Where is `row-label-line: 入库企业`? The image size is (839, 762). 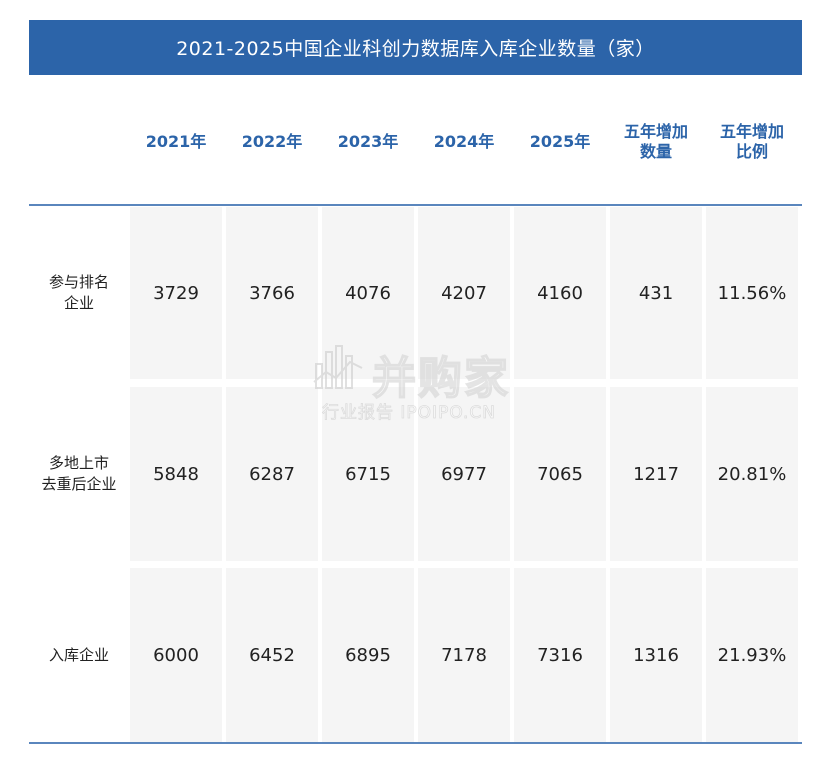
row-label-line: 入库企业 is located at coordinates (78, 654).